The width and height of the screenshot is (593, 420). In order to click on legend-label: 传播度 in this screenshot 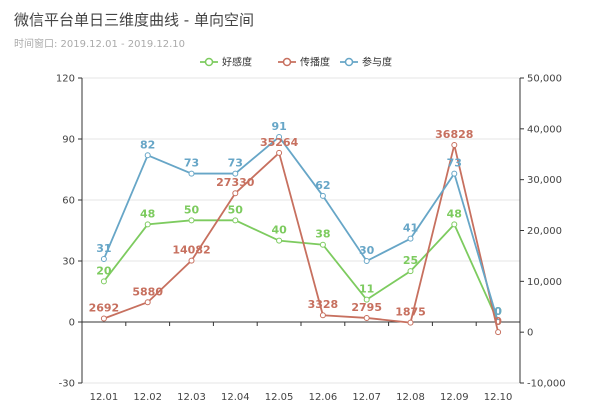, I will do `click(315, 62)`.